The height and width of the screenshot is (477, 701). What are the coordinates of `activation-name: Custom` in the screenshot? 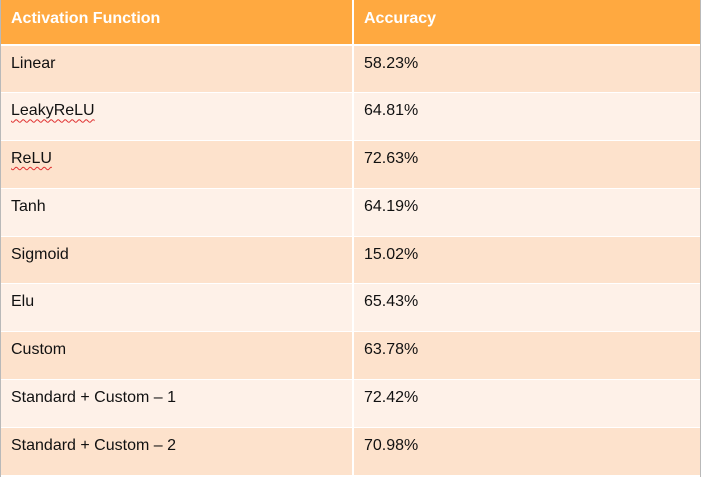 It's located at (39, 350).